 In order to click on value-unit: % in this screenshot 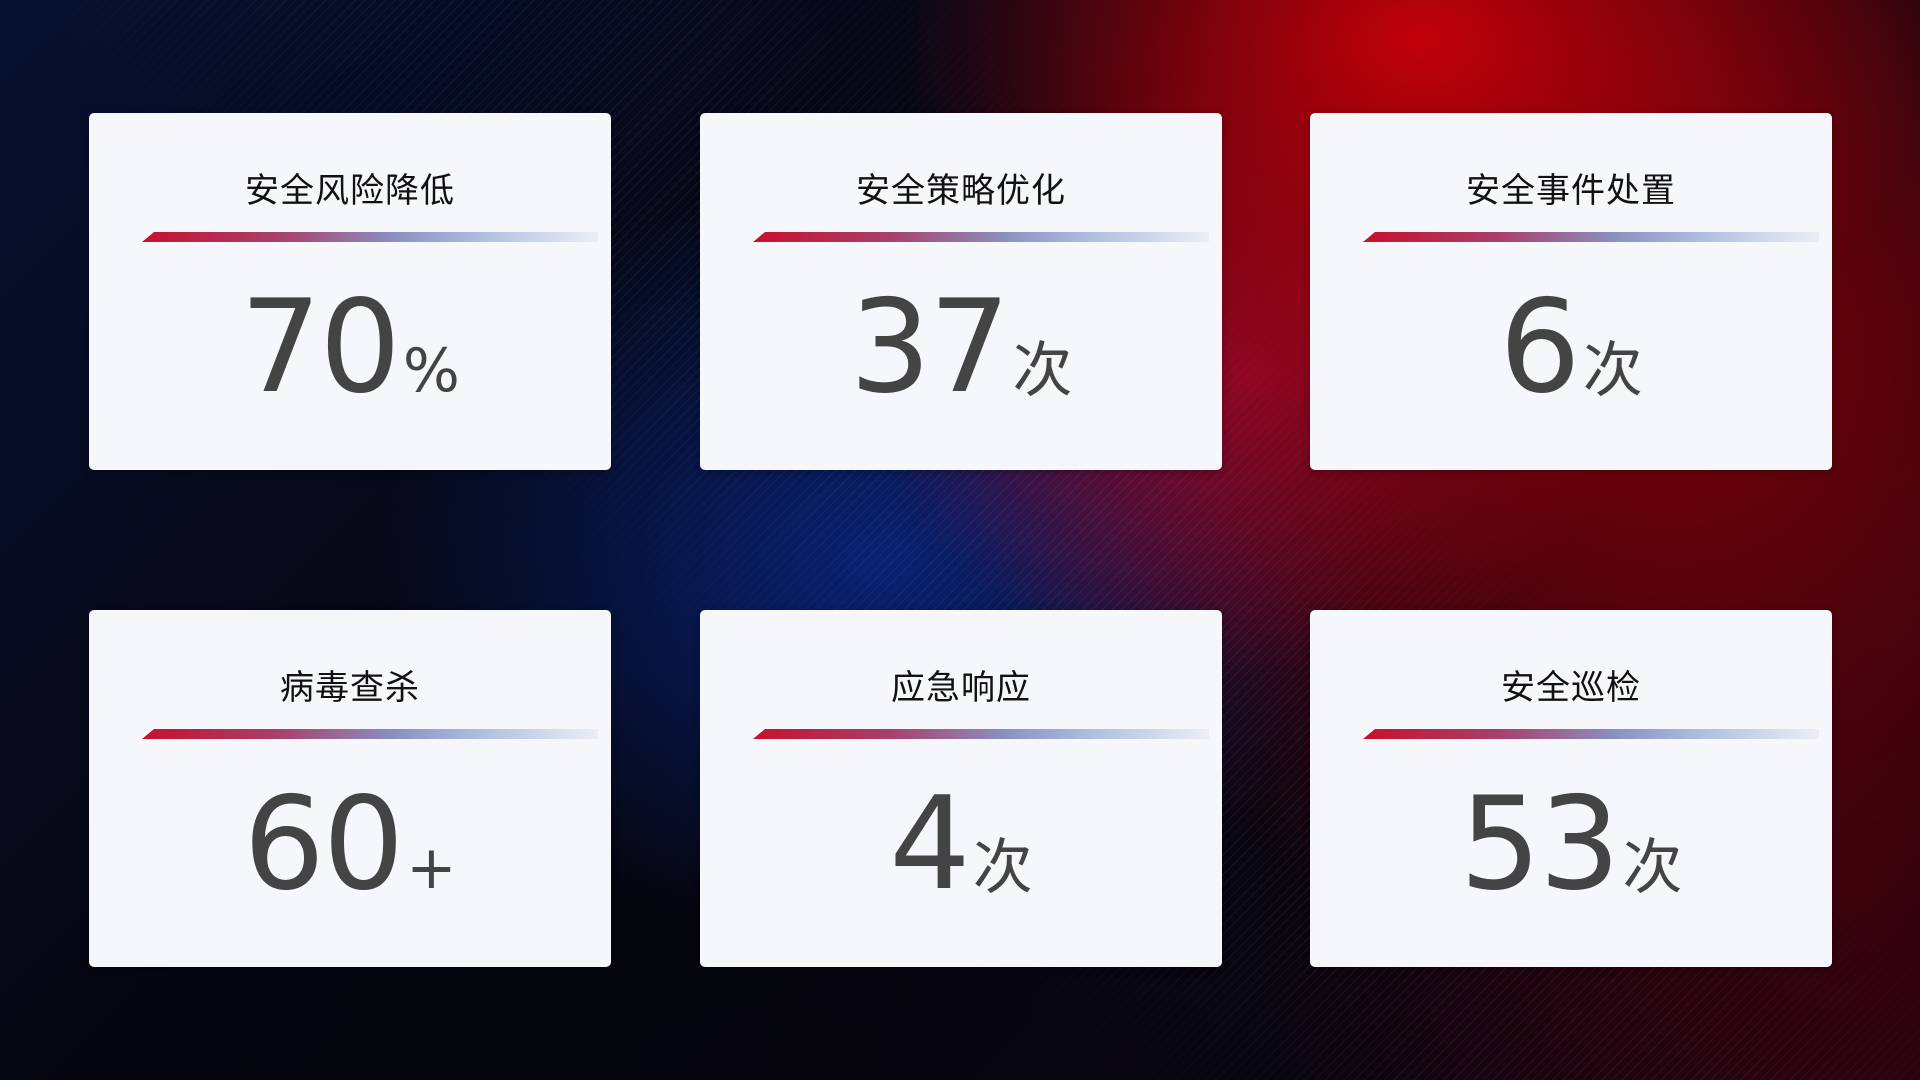, I will do `click(431, 371)`.